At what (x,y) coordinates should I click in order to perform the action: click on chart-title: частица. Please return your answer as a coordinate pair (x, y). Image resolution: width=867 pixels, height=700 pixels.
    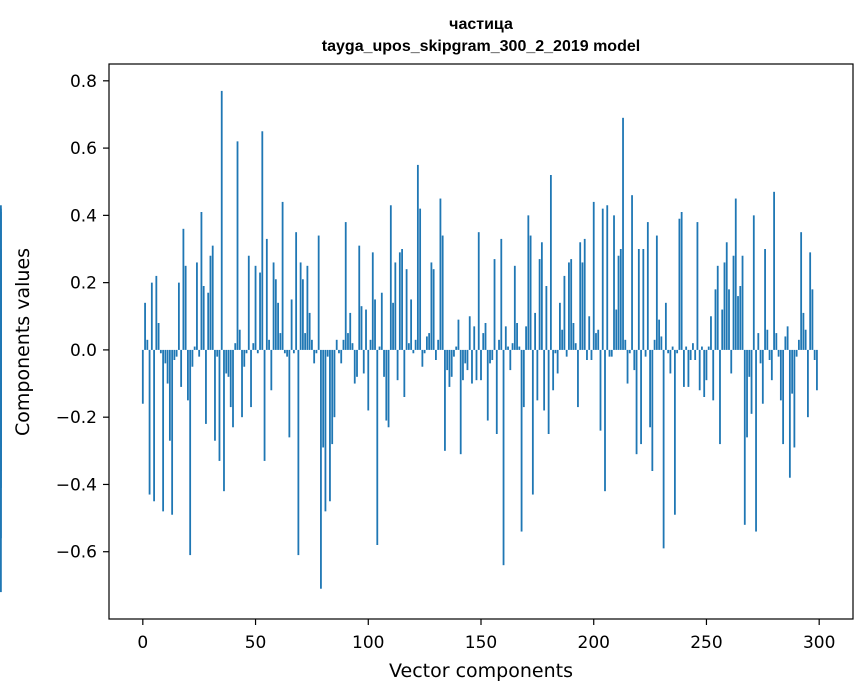
    Looking at the image, I should click on (481, 24).